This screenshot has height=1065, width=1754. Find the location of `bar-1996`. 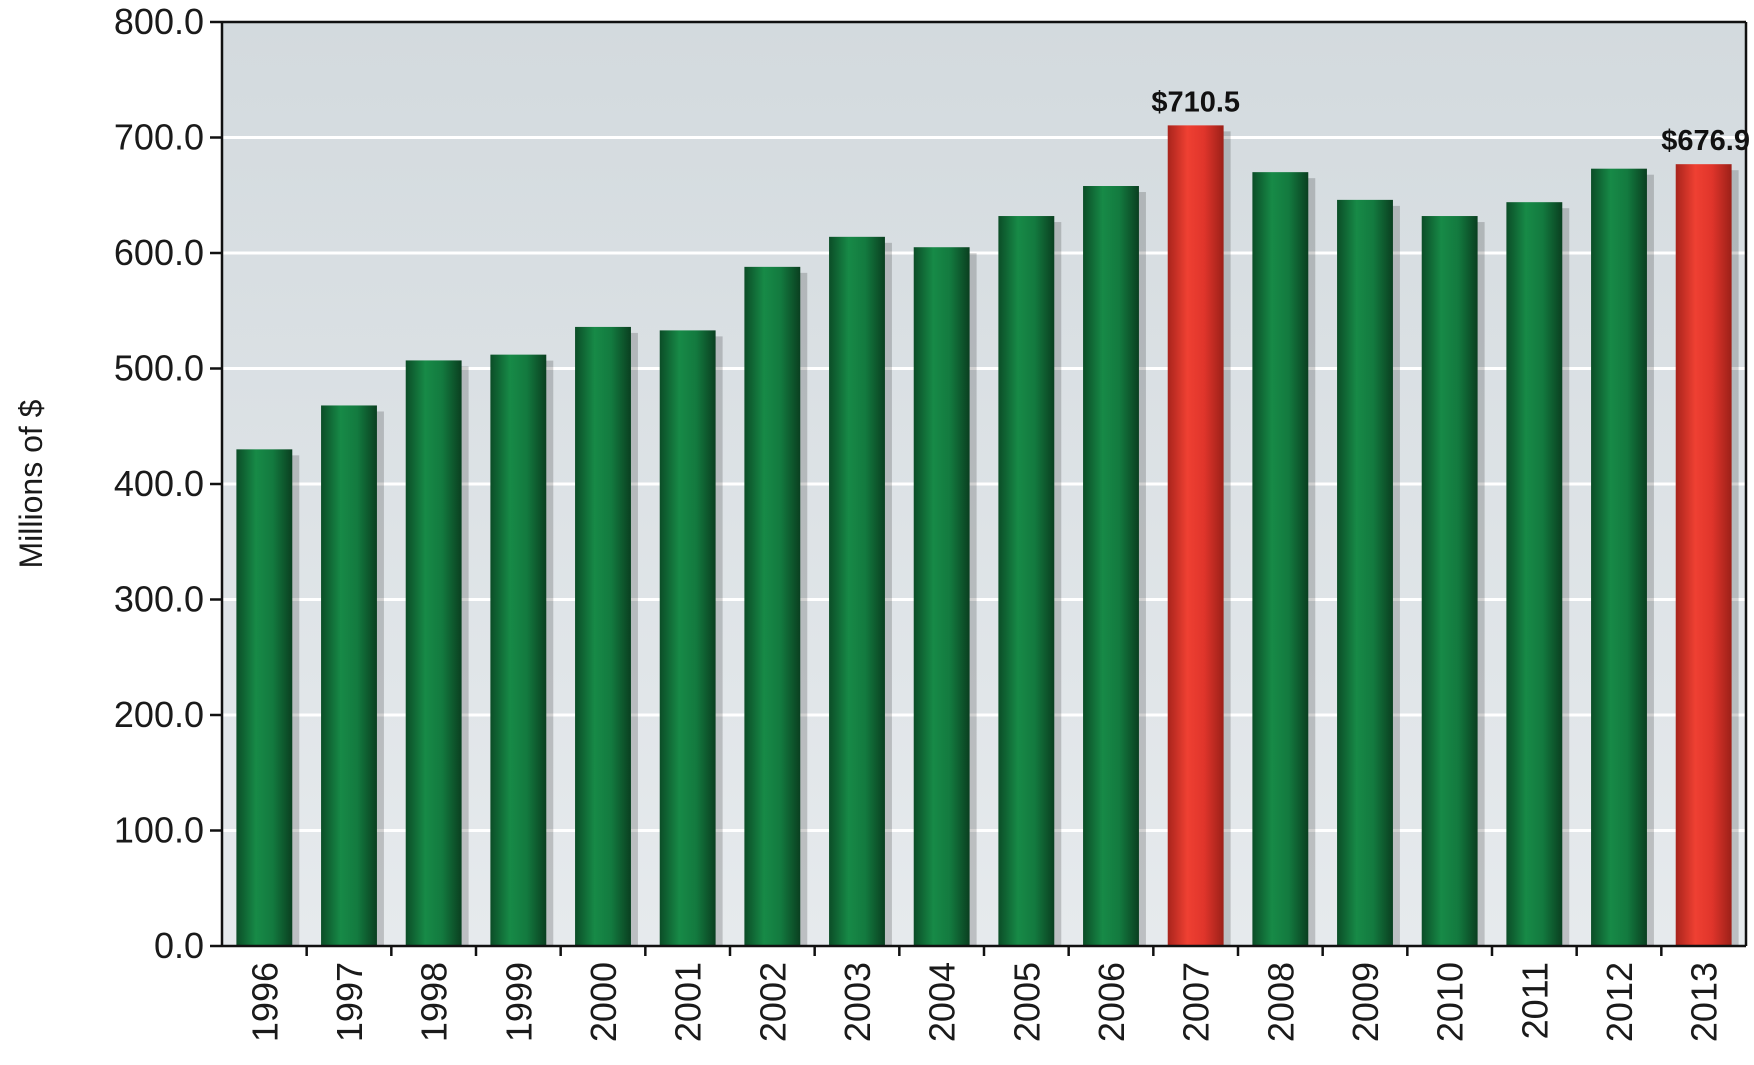

bar-1996 is located at coordinates (264, 697).